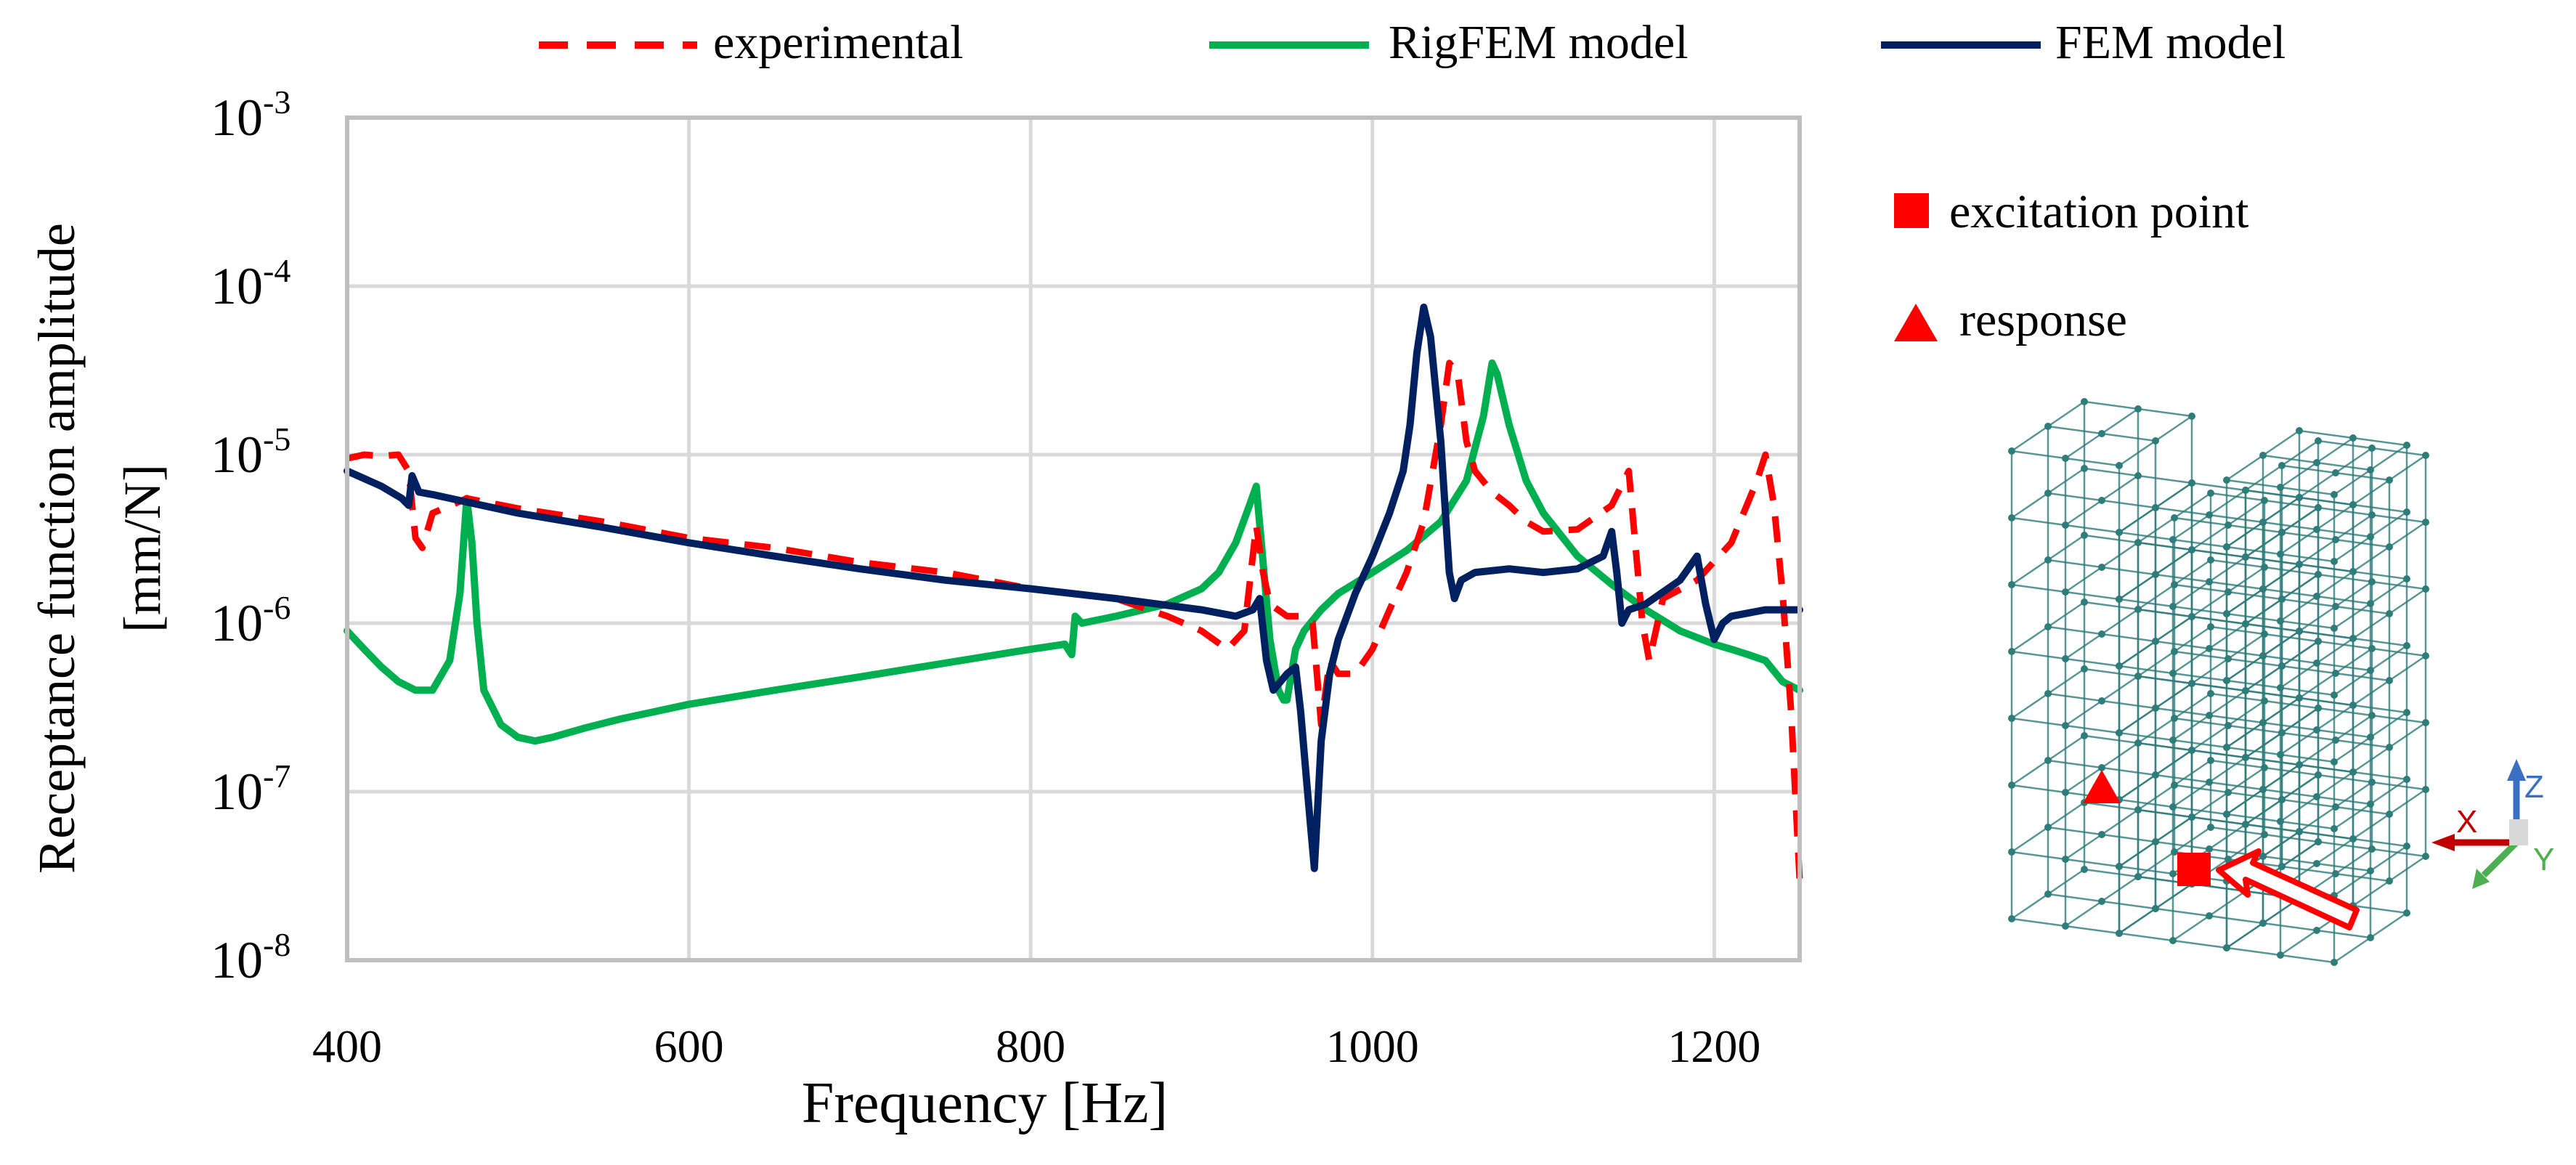 The height and width of the screenshot is (1165, 2576). Describe the element at coordinates (1412, 42) in the screenshot. I see `top-legend: experimental RigFEM model FEM model` at that location.